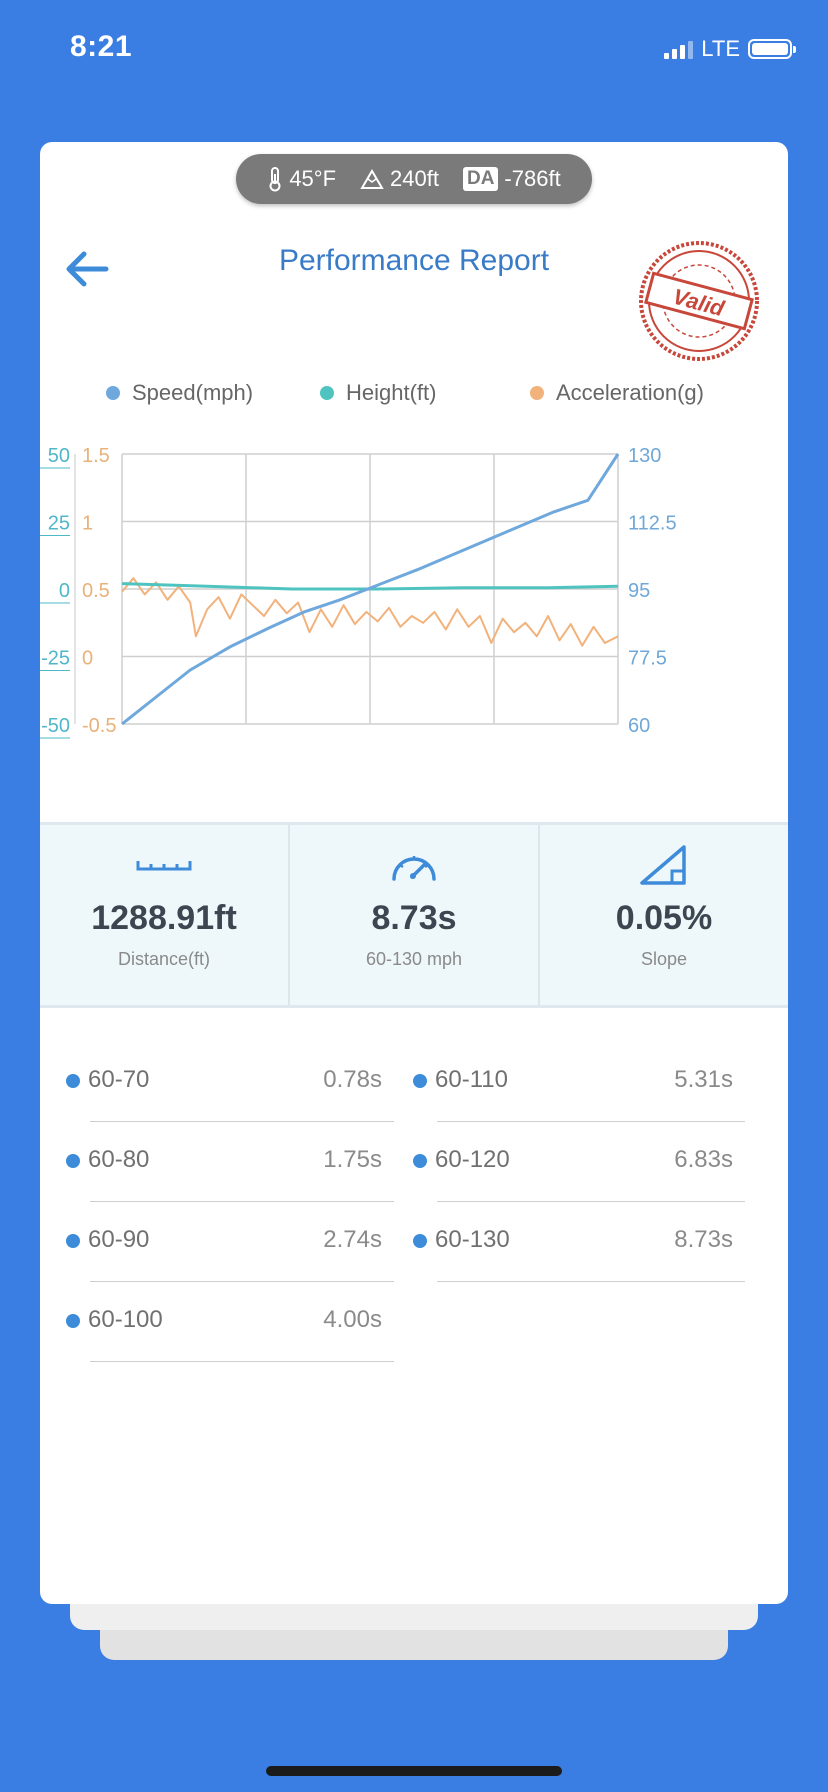  I want to click on split-label: 60-110, so click(471, 1079).